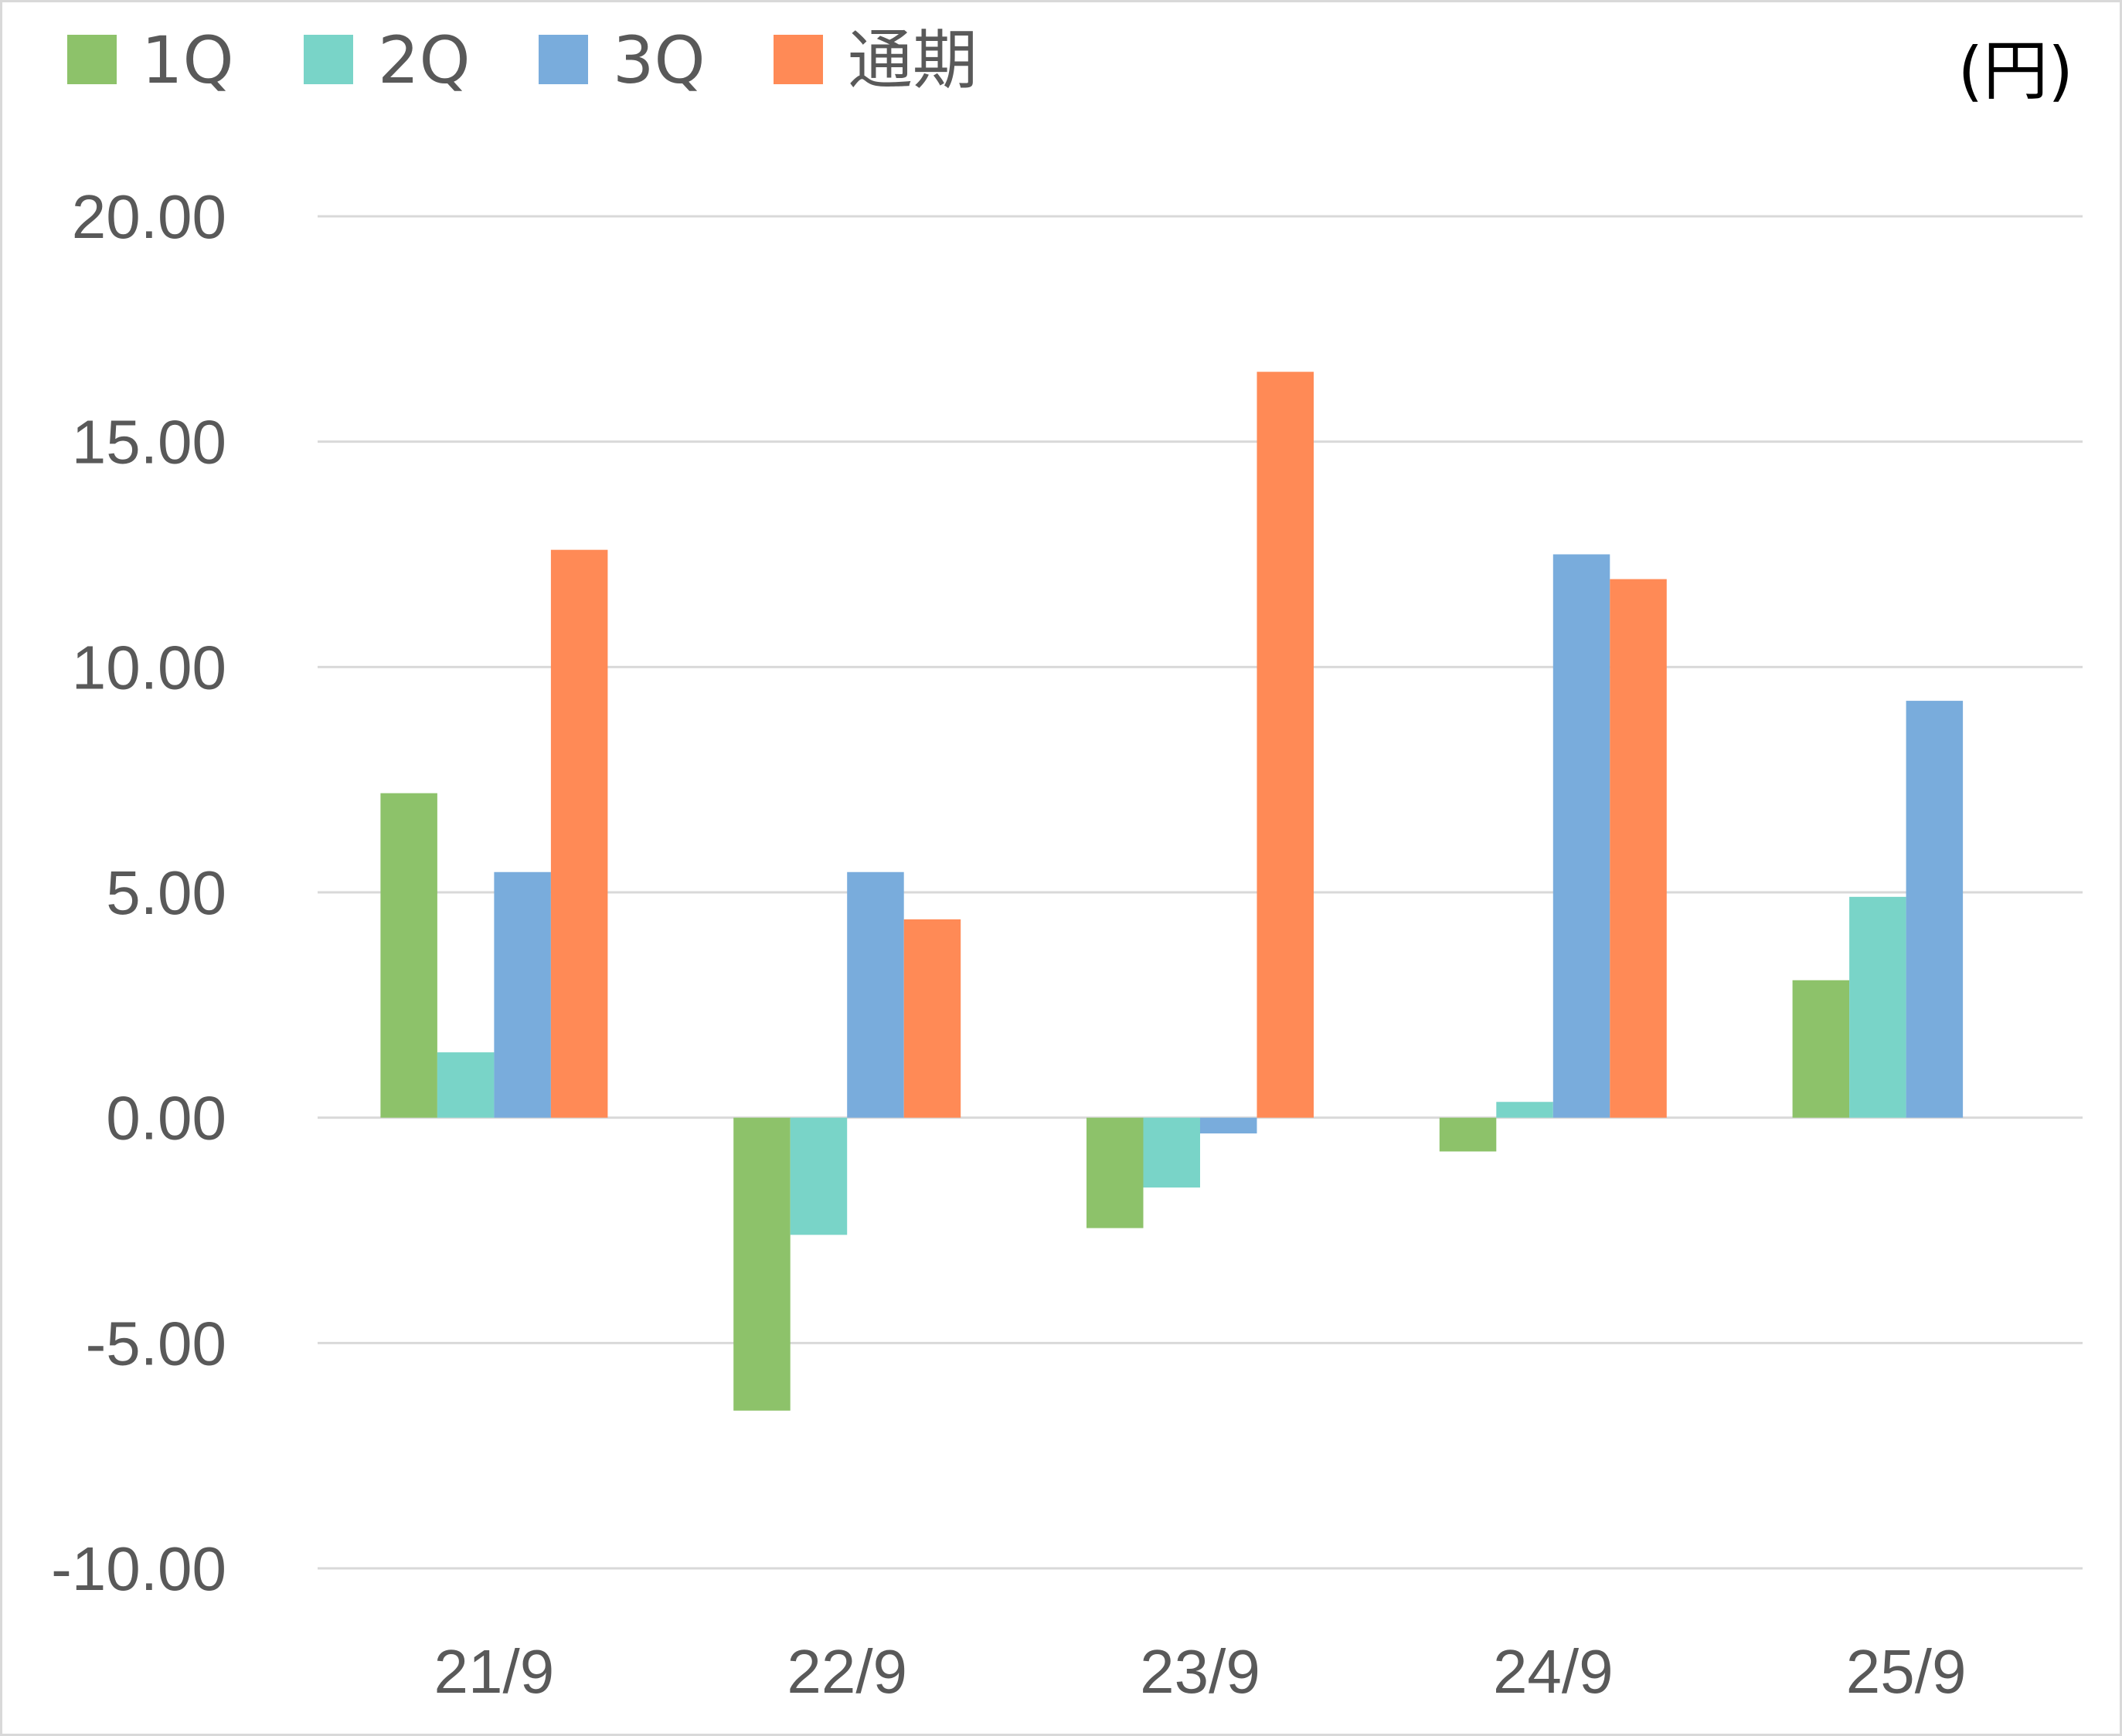 The width and height of the screenshot is (2122, 1736). What do you see at coordinates (1906, 1671) in the screenshot?
I see `x-tick-label: 25/9` at bounding box center [1906, 1671].